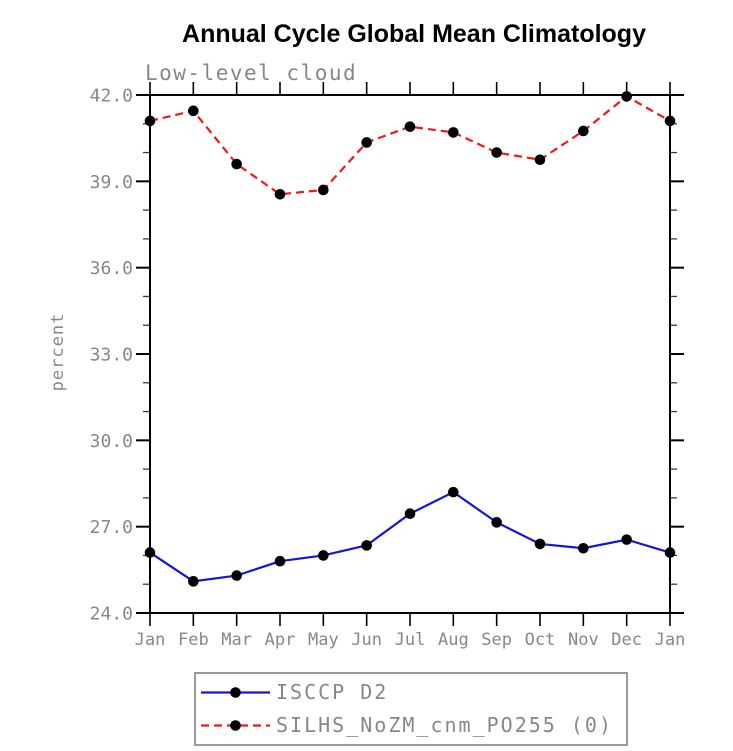  What do you see at coordinates (111, 614) in the screenshot?
I see `y-tick-label: 24.0` at bounding box center [111, 614].